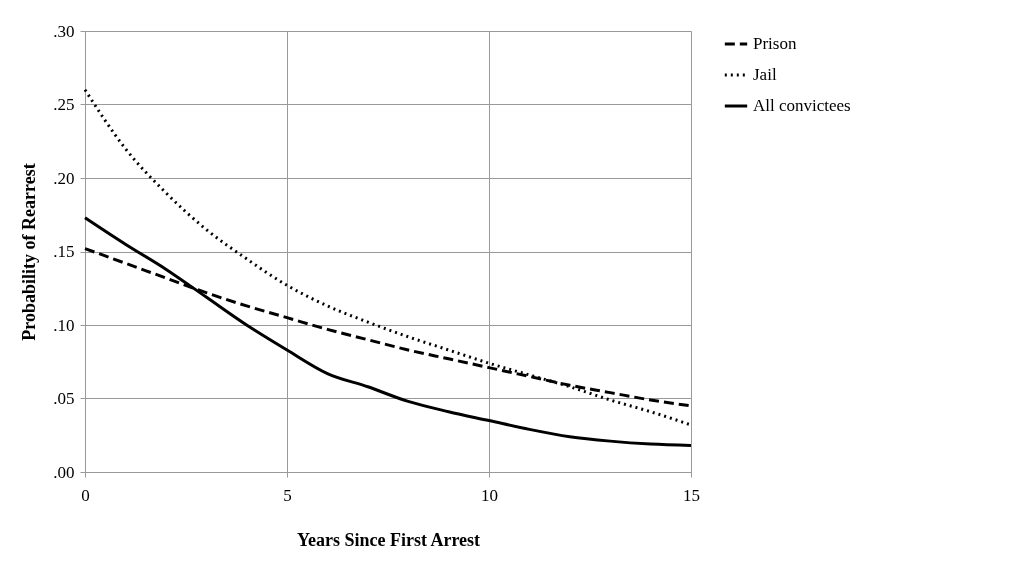 The width and height of the screenshot is (1013, 568). Describe the element at coordinates (64, 325) in the screenshot. I see `y-tick-label: .10` at that location.